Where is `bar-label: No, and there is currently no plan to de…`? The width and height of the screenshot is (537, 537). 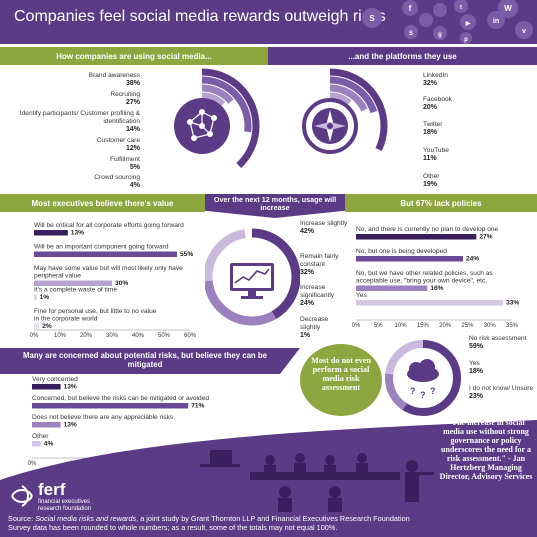 bar-label: No, and there is currently no plan to de… is located at coordinates (427, 229).